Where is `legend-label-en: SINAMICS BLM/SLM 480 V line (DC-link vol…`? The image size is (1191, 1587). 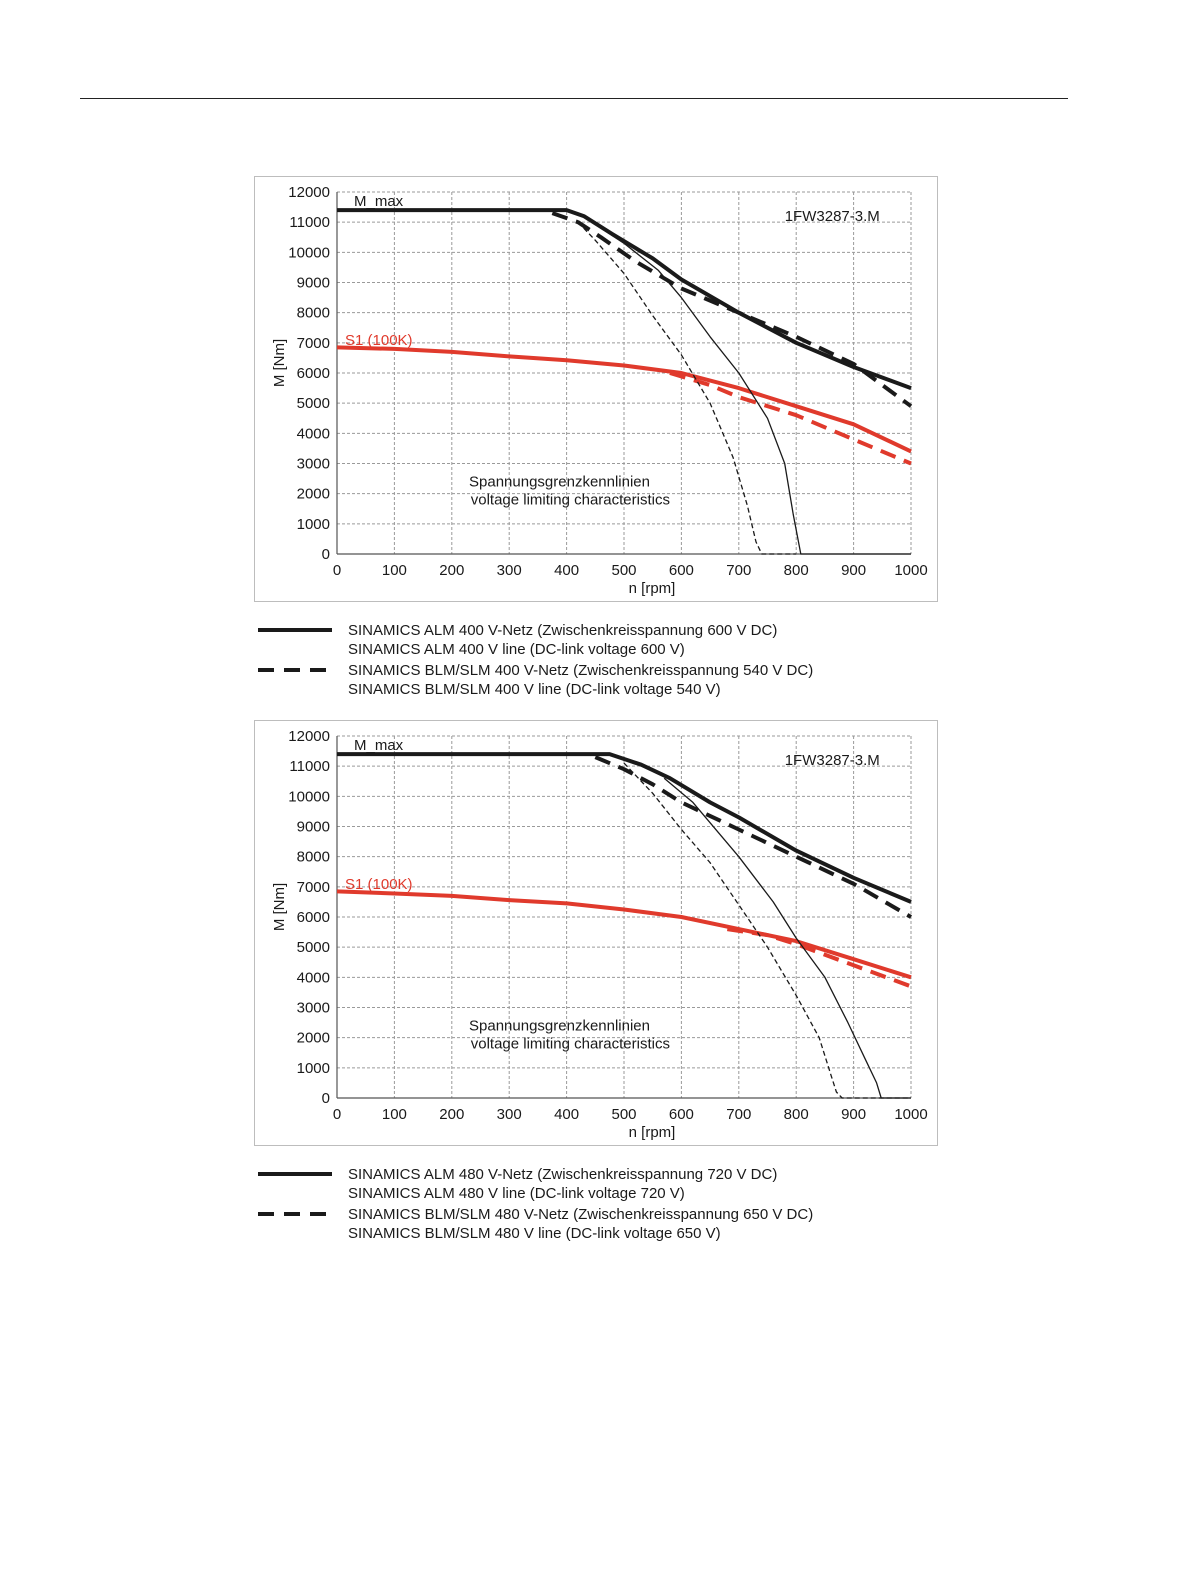 legend-label-en: SINAMICS BLM/SLM 480 V line (DC-link vol… is located at coordinates (534, 1233).